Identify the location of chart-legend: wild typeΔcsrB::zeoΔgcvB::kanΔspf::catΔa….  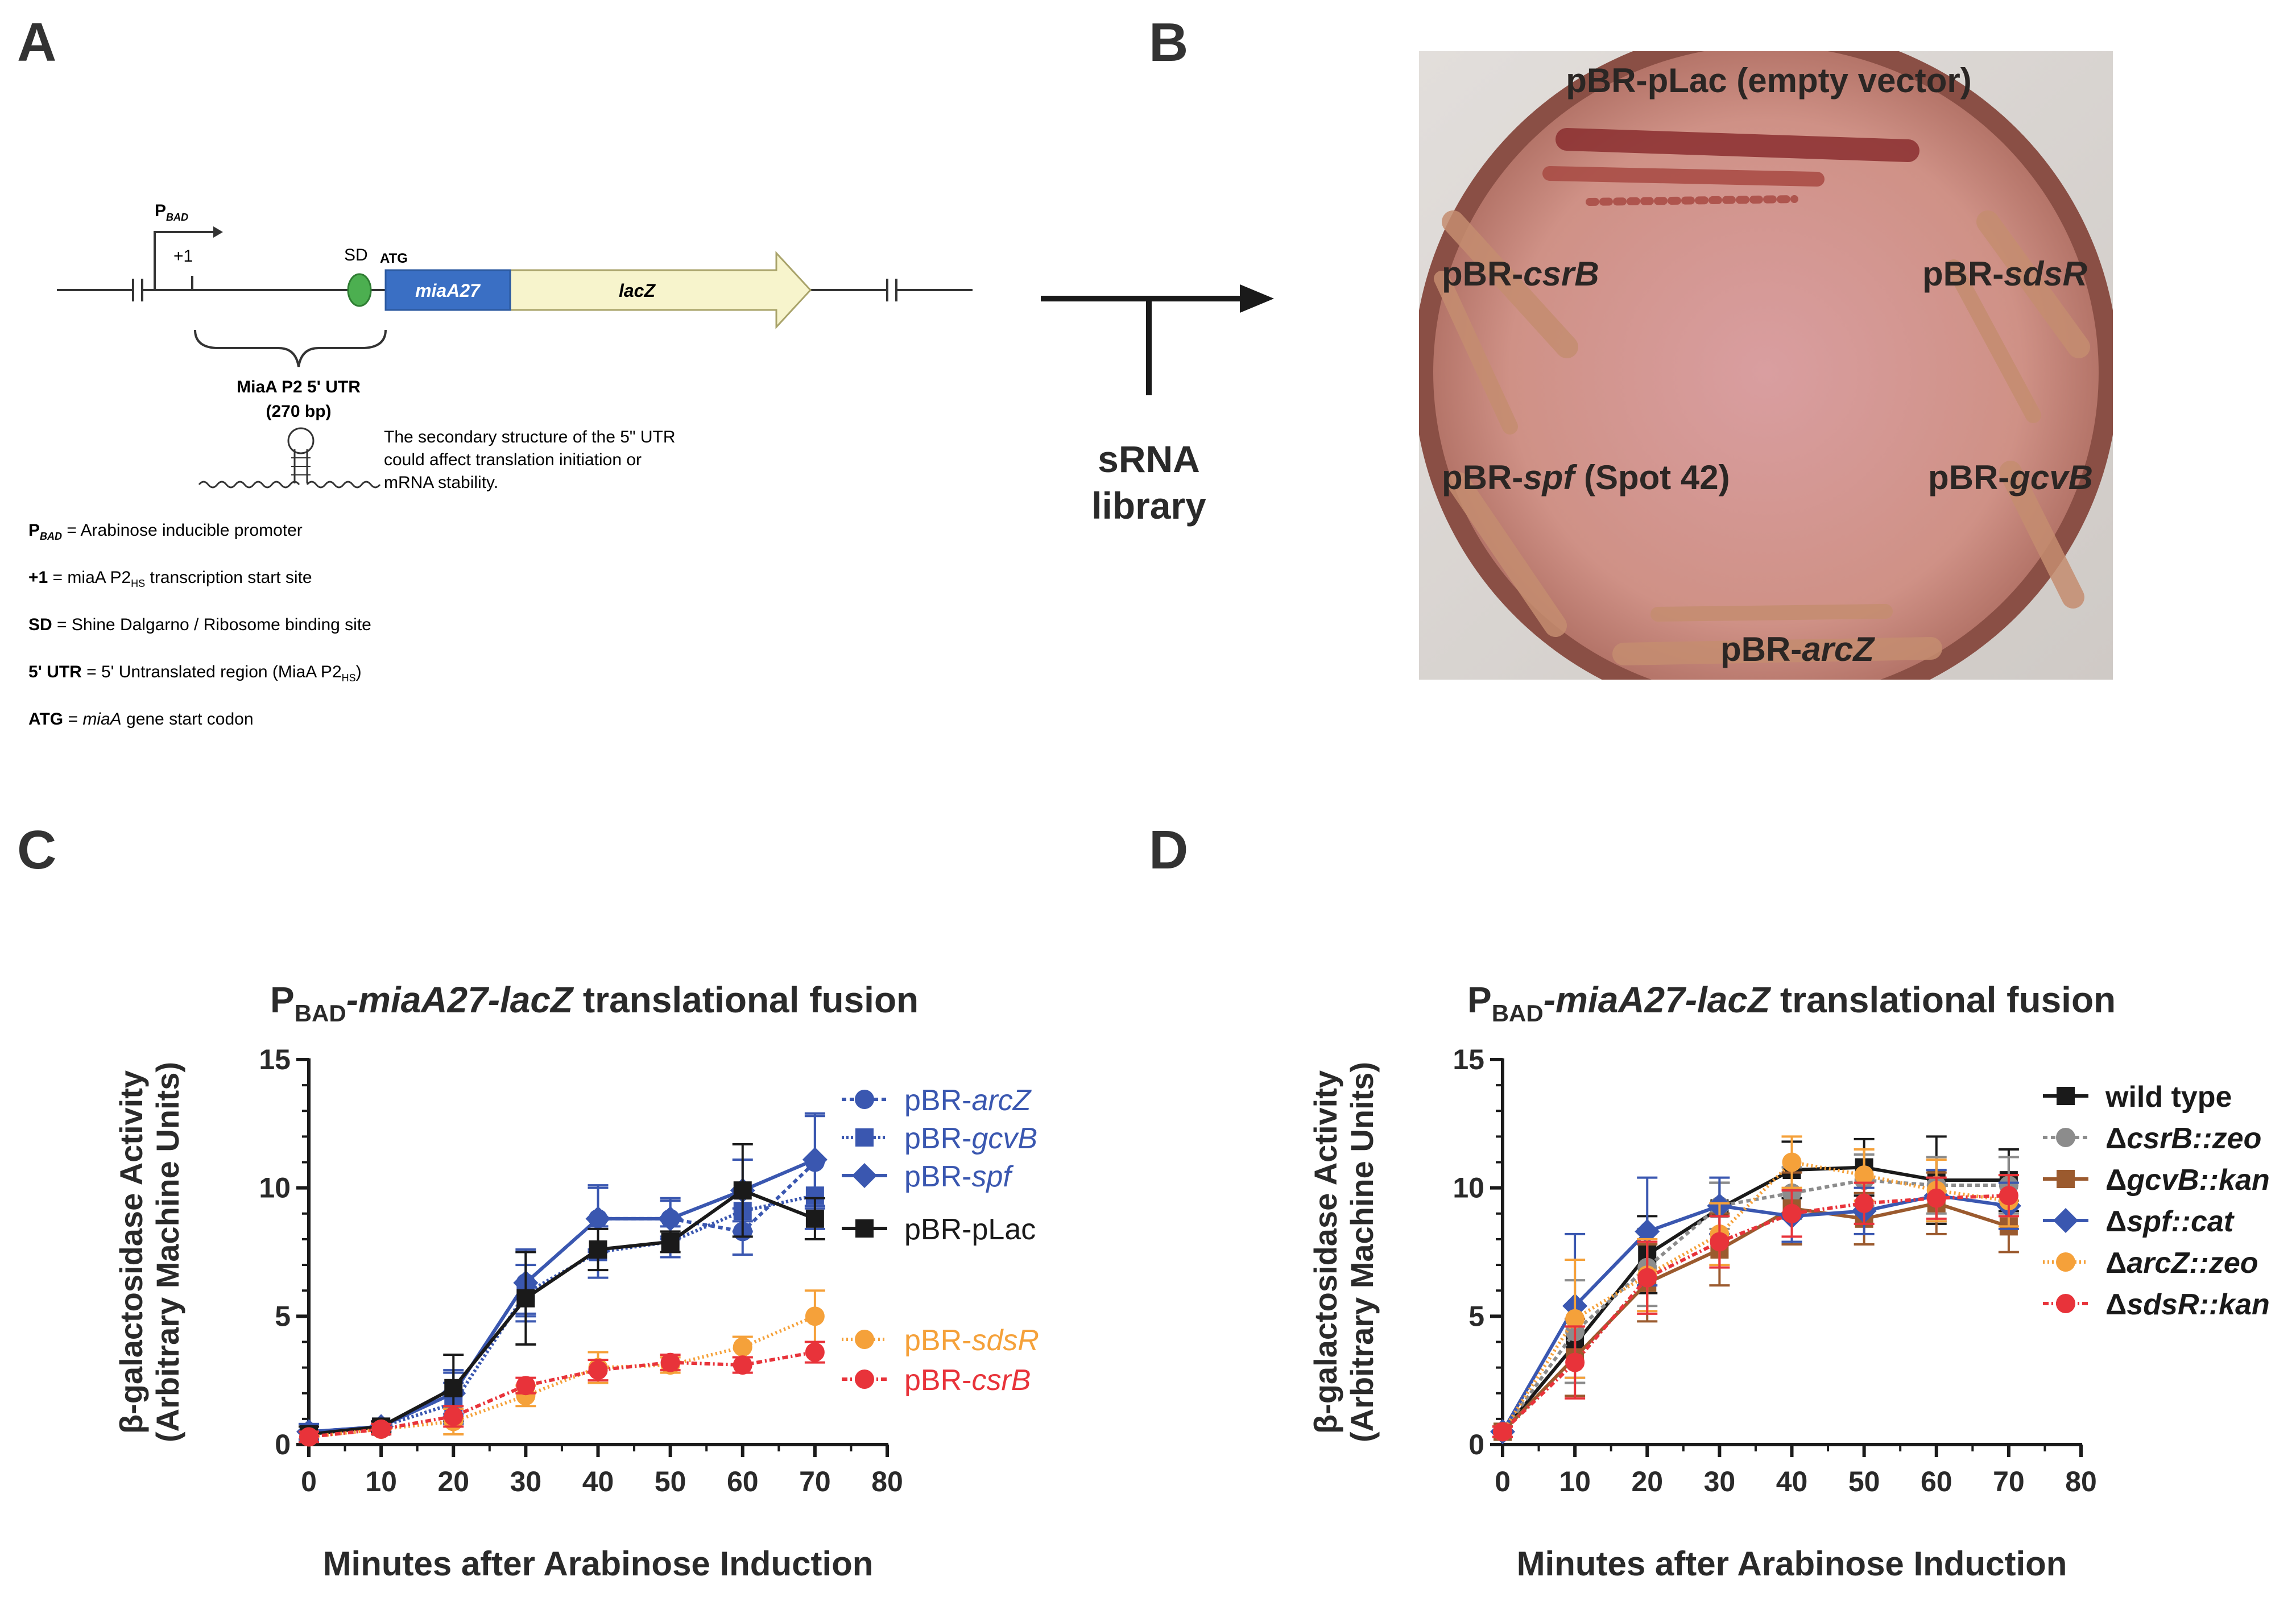
(2156, 1201).